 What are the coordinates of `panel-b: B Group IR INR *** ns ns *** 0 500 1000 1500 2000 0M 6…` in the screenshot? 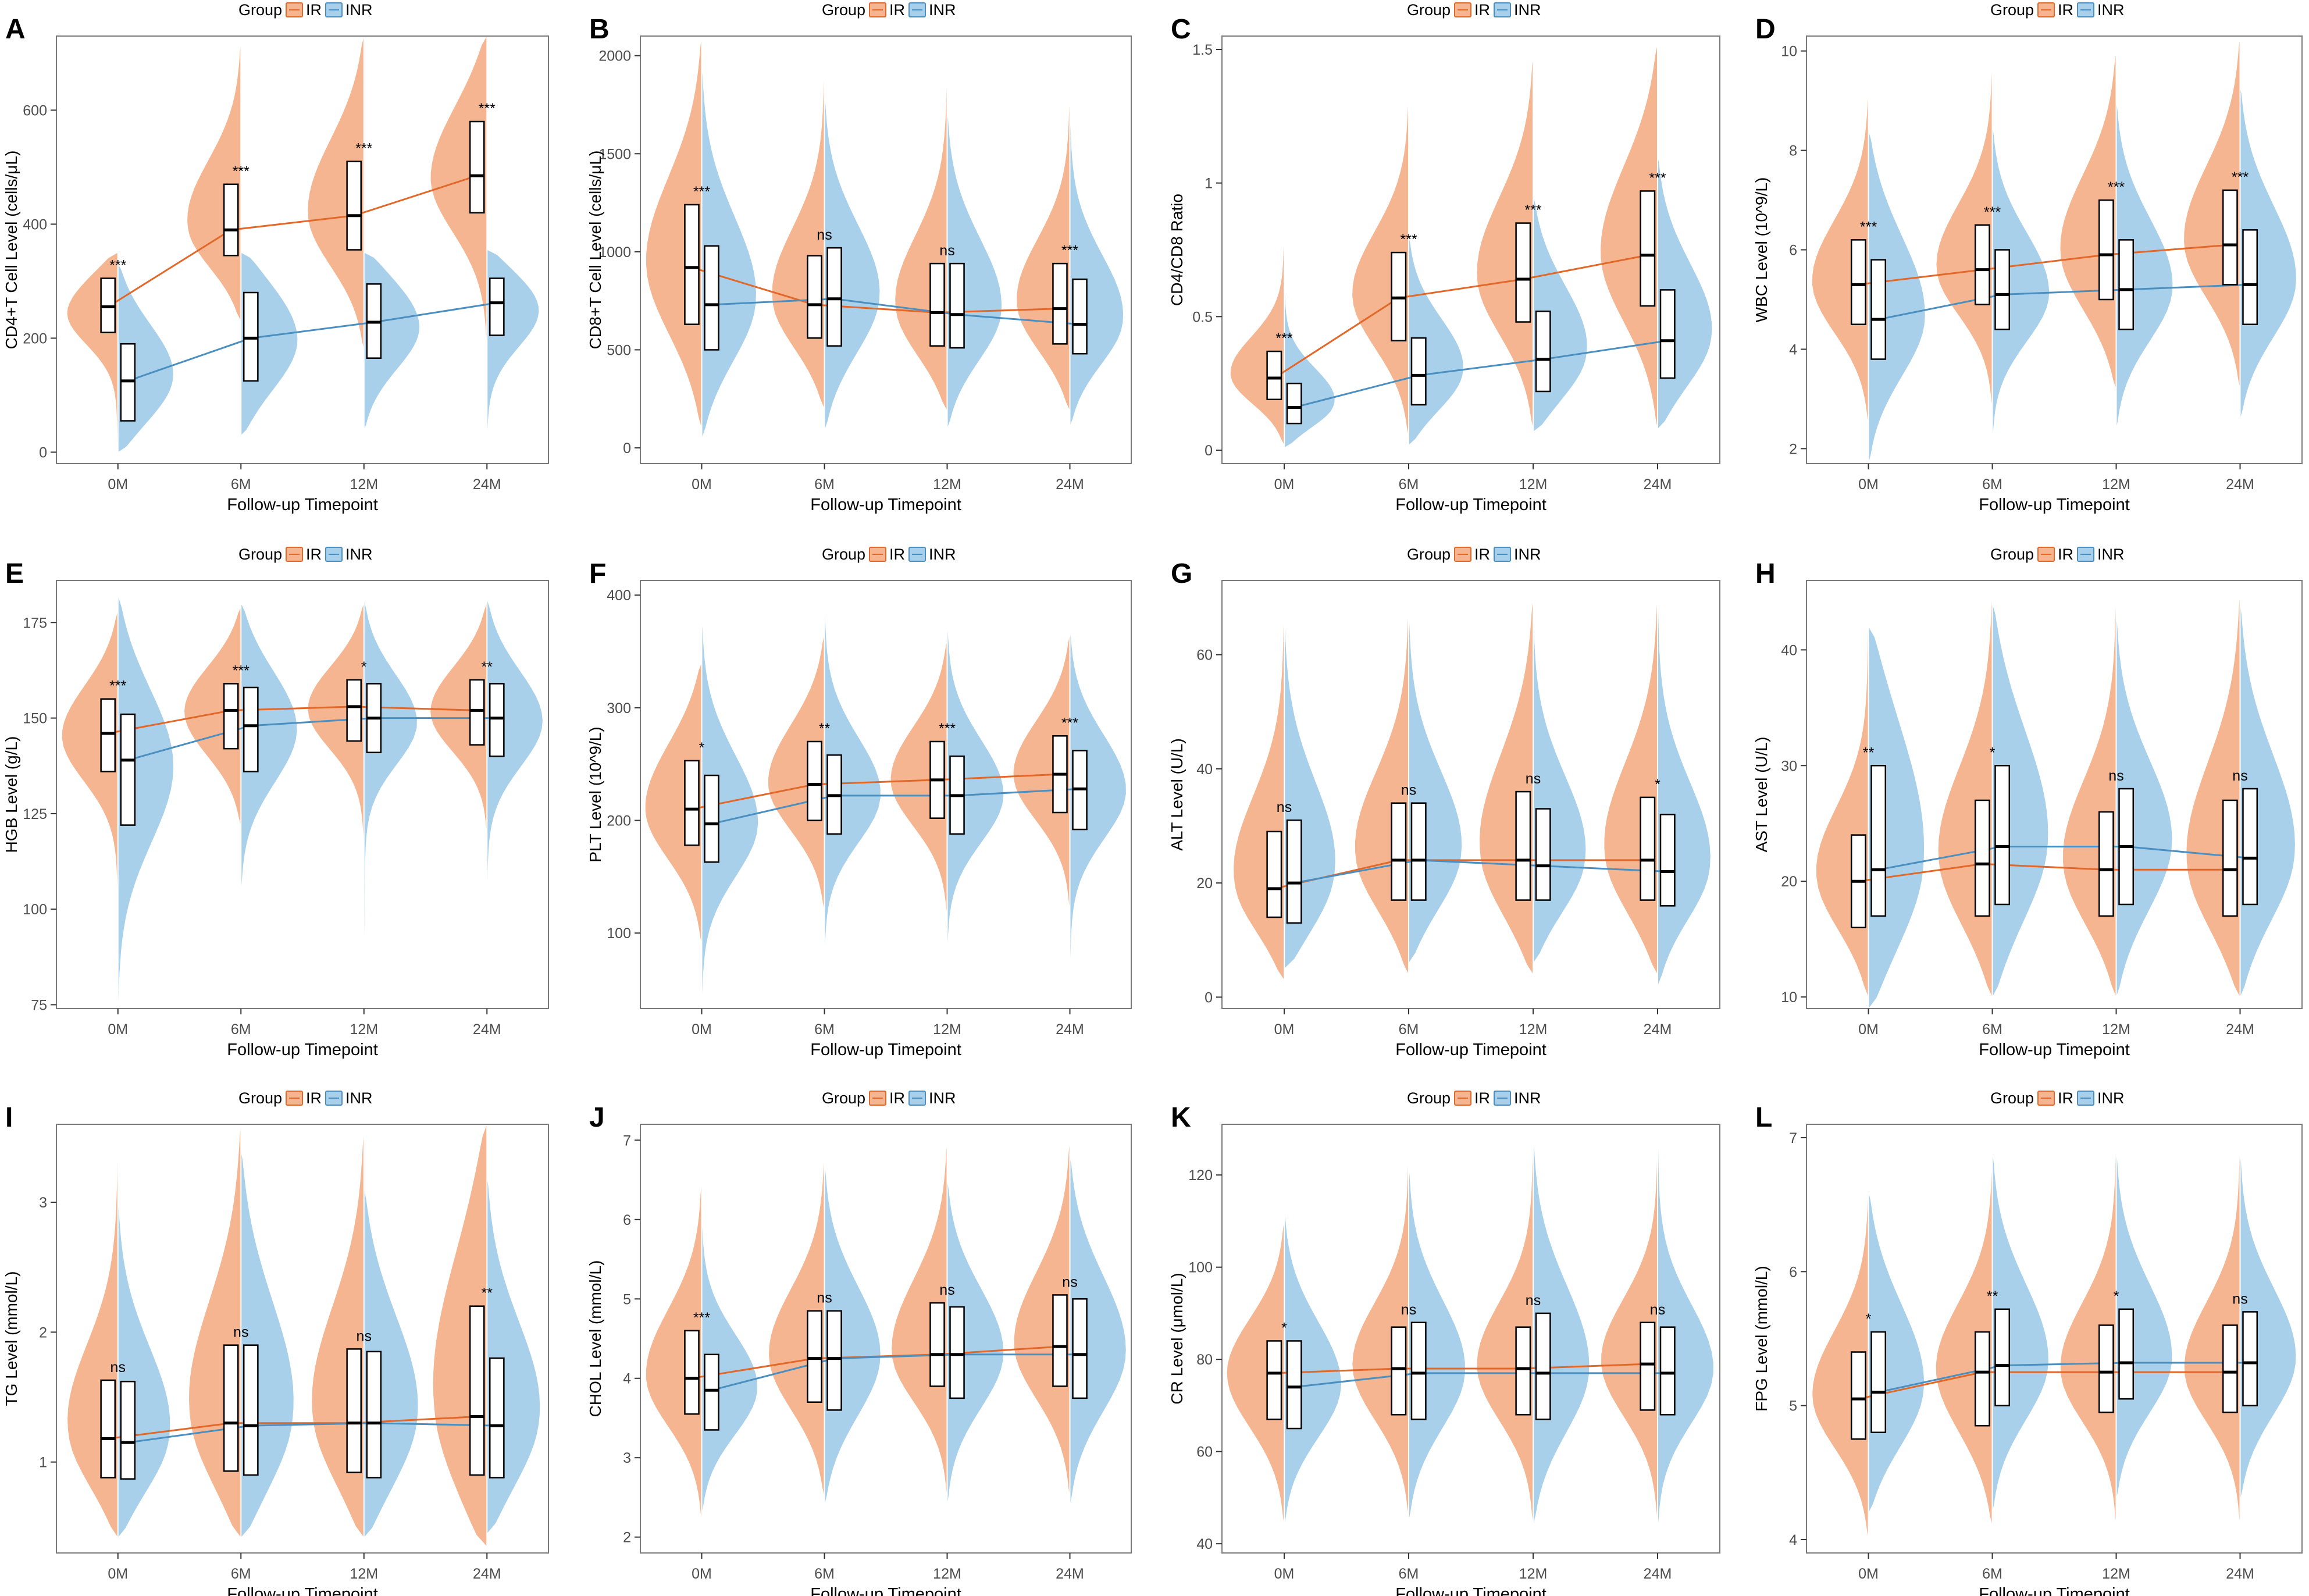 It's located at (859, 257).